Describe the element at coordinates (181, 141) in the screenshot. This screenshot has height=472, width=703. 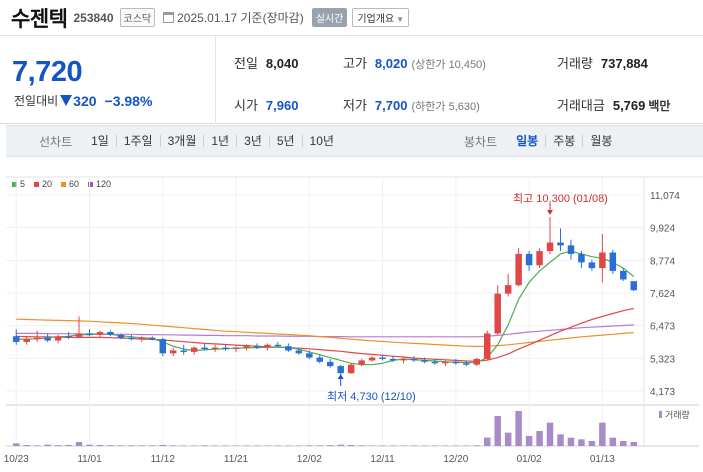
I see `tab-3m: 3개월` at that location.